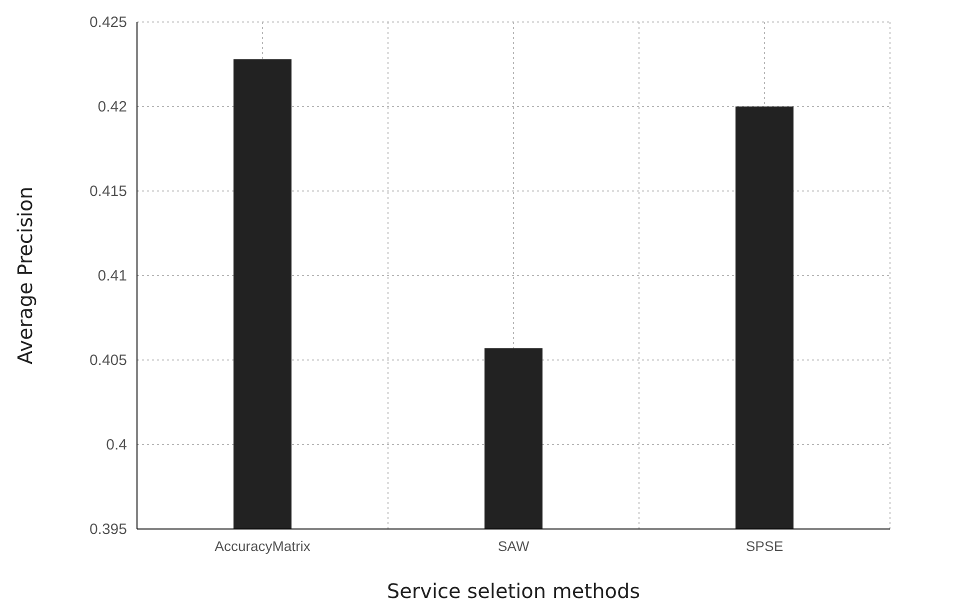 This screenshot has width=955, height=605. Describe the element at coordinates (112, 275) in the screenshot. I see `y-tick-label: 0.41` at that location.